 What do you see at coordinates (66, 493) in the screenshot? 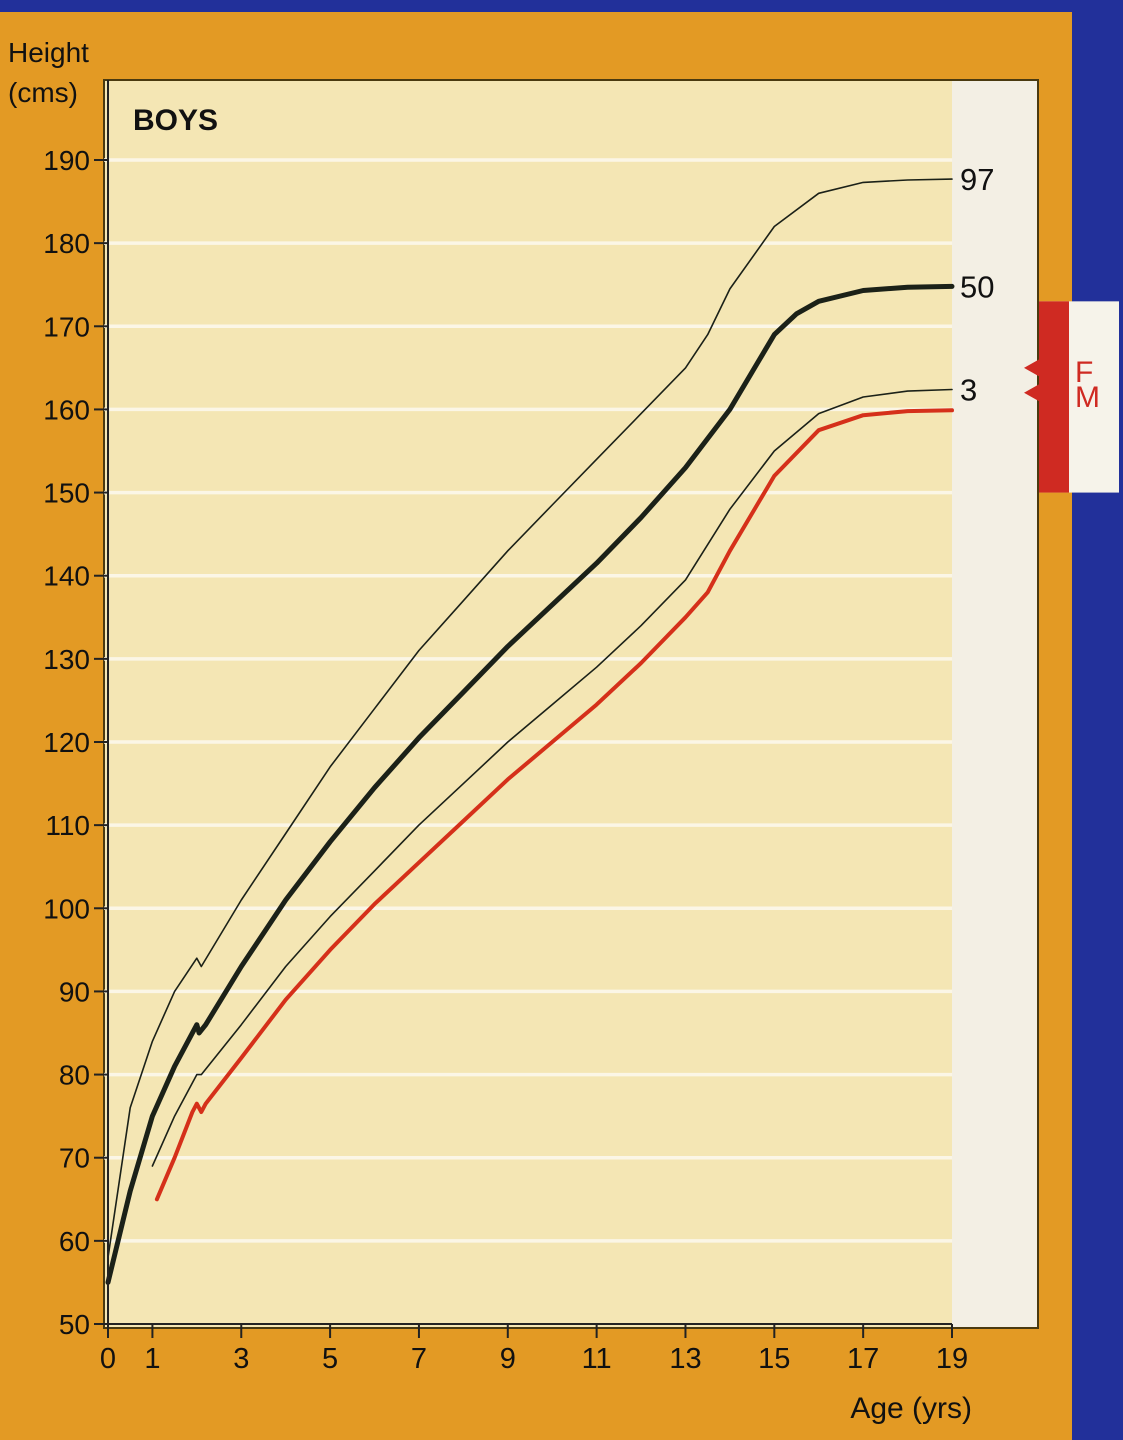
I see `y-tick-label: 150` at bounding box center [66, 493].